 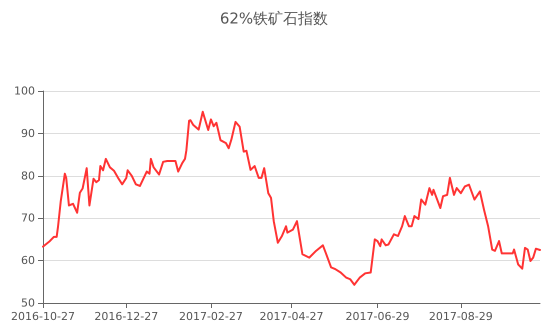 What do you see at coordinates (274, 19) in the screenshot?
I see `chart-title: 62%铁矿石指数` at bounding box center [274, 19].